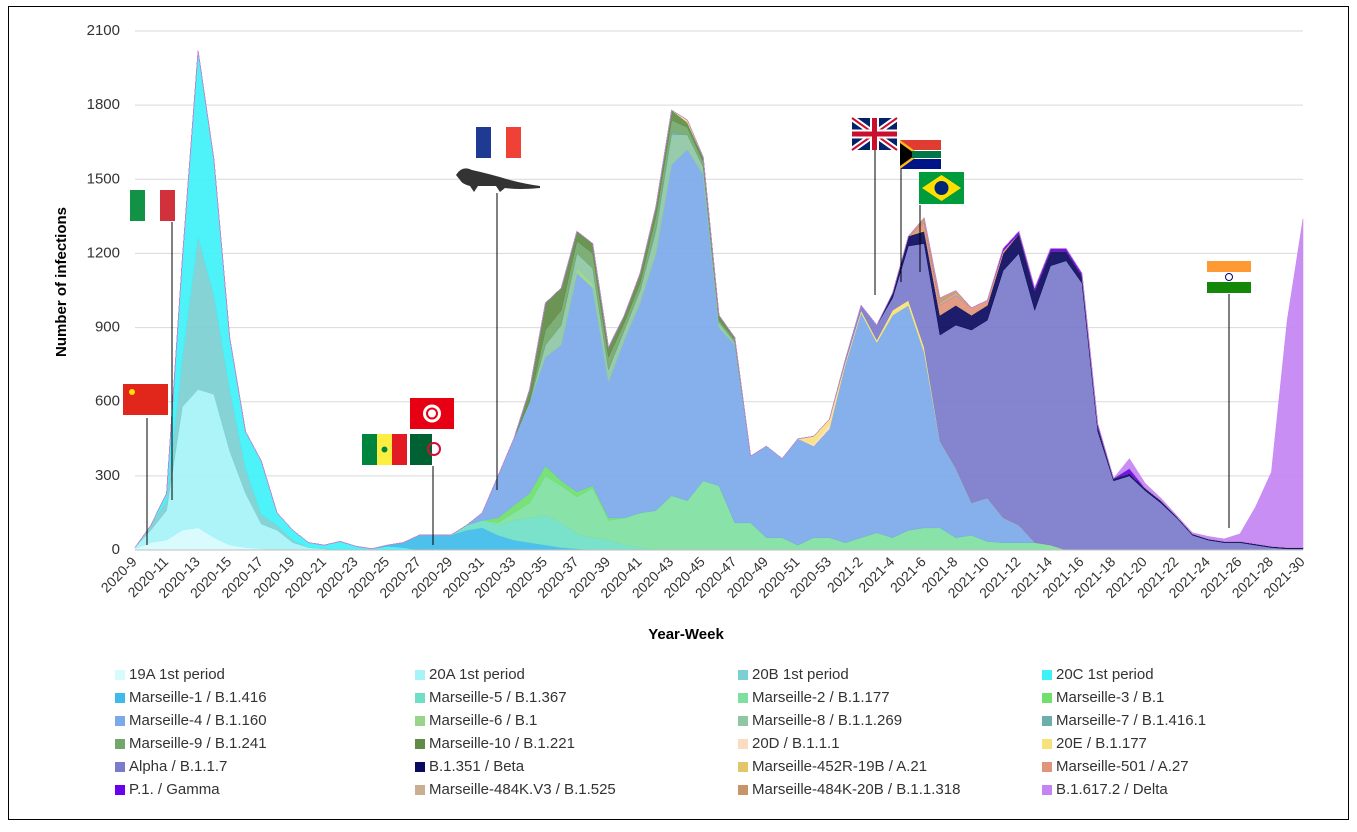 This screenshot has width=1357, height=832. I want to click on flag-india, so click(1229, 277).